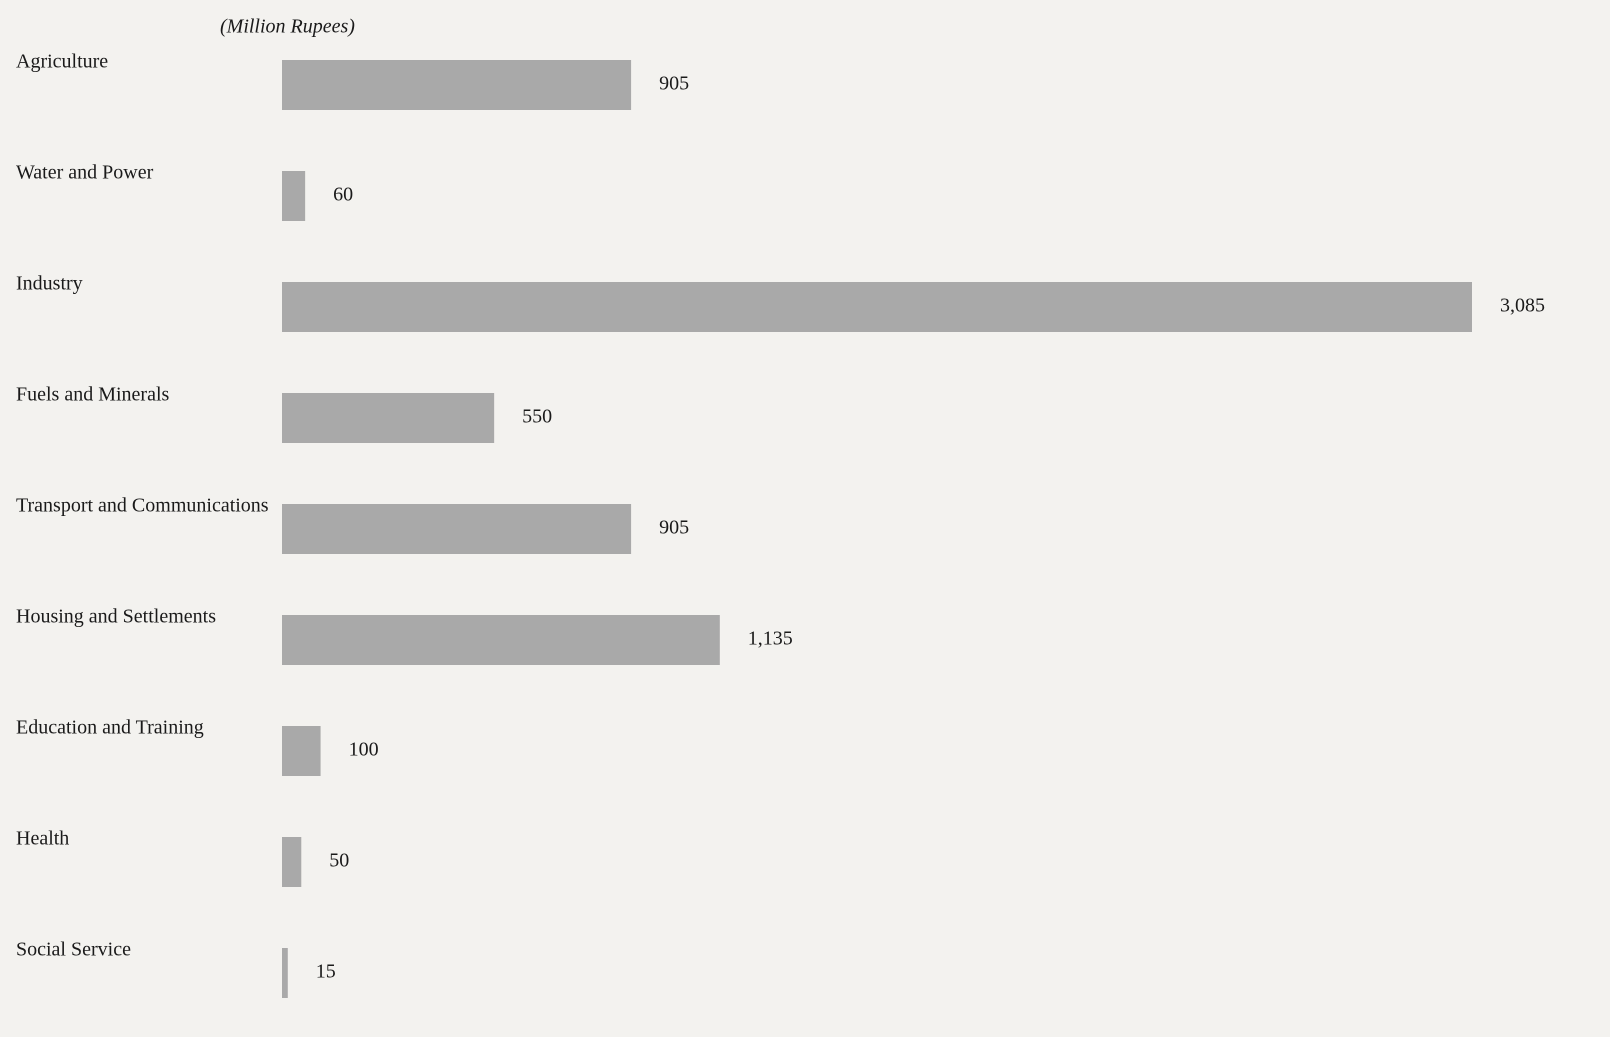  I want to click on category-label: Industry, so click(49, 284).